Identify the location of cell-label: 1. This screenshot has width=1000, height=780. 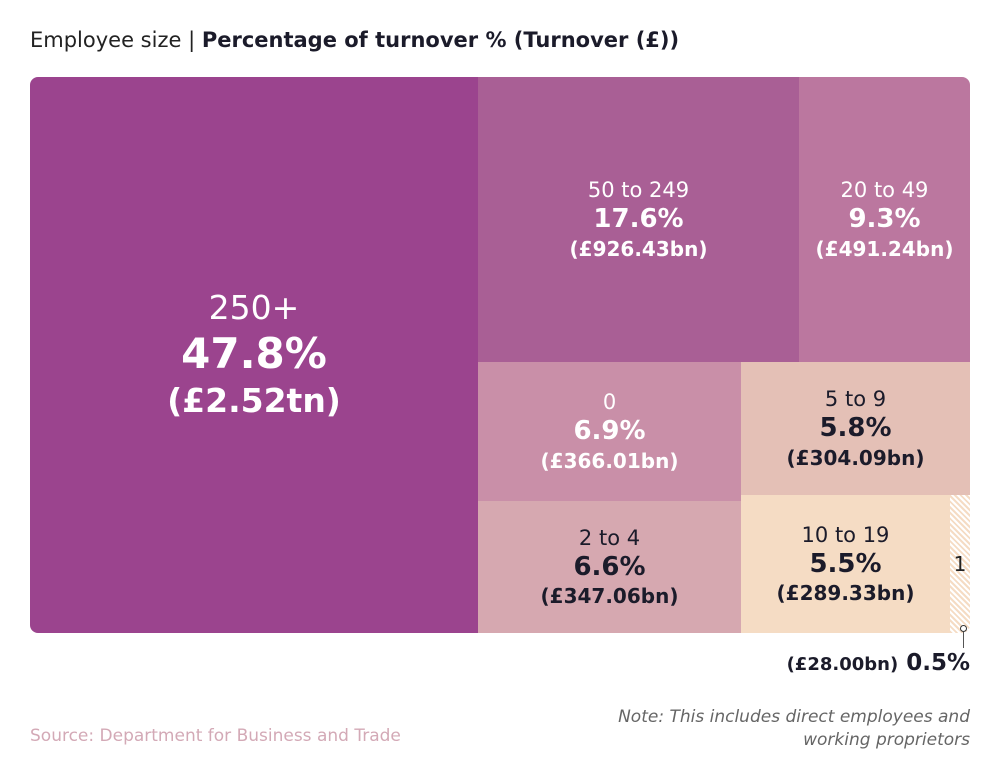
(960, 564).